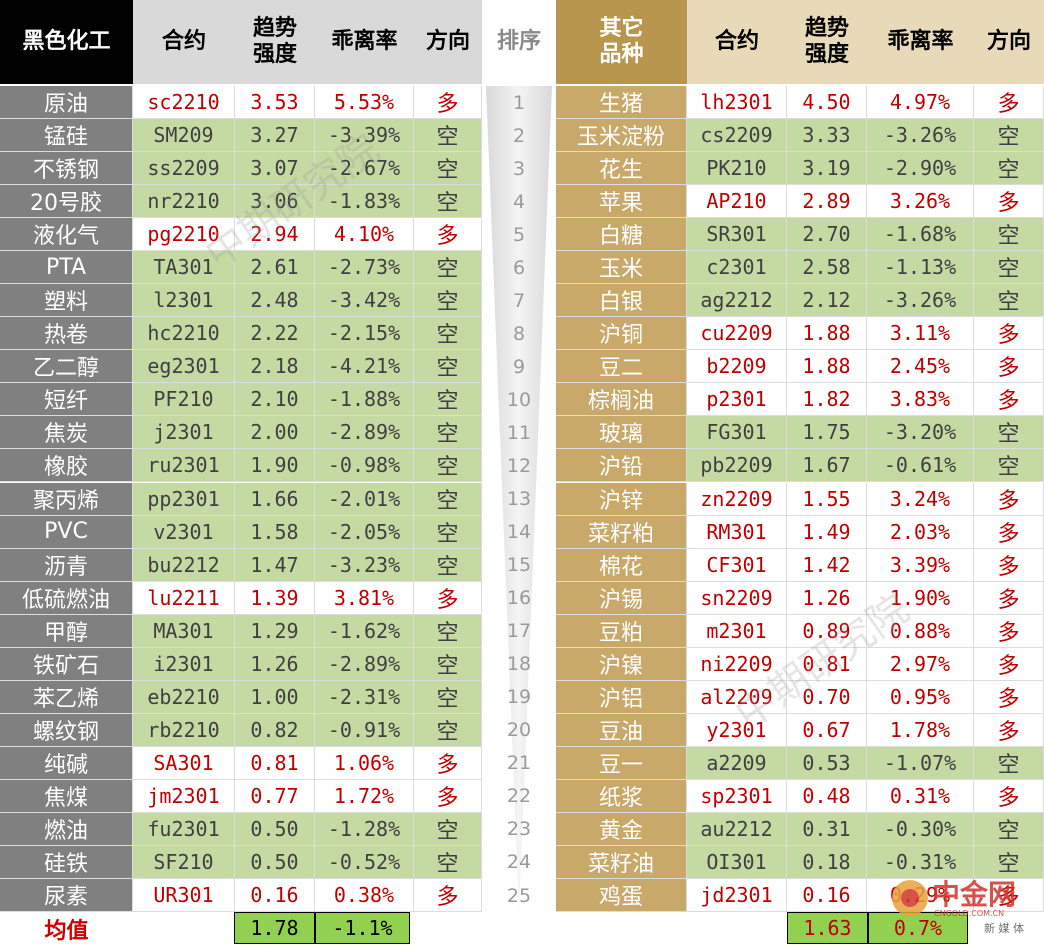 The height and width of the screenshot is (946, 1044). I want to click on header-rank-text: 排序, so click(518, 41).